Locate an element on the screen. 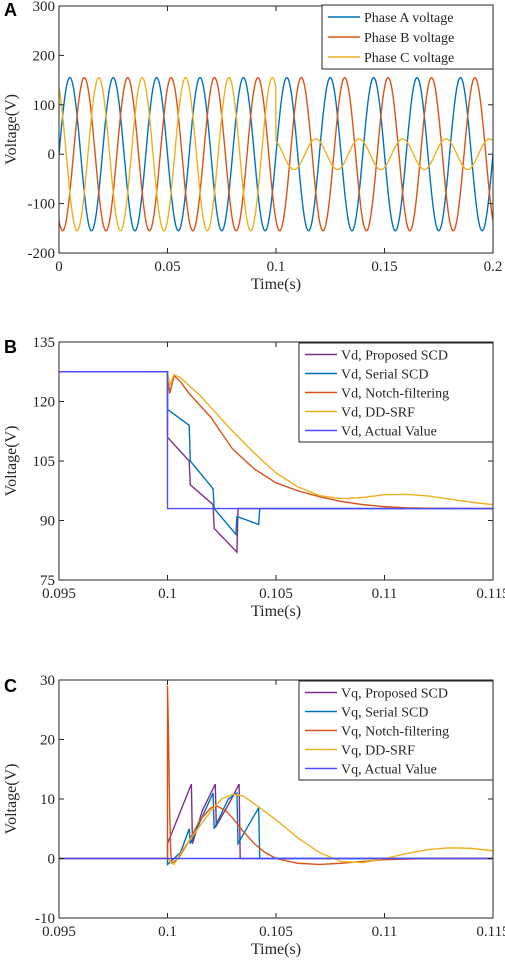  y-tick-label: 20 is located at coordinates (47, 741).